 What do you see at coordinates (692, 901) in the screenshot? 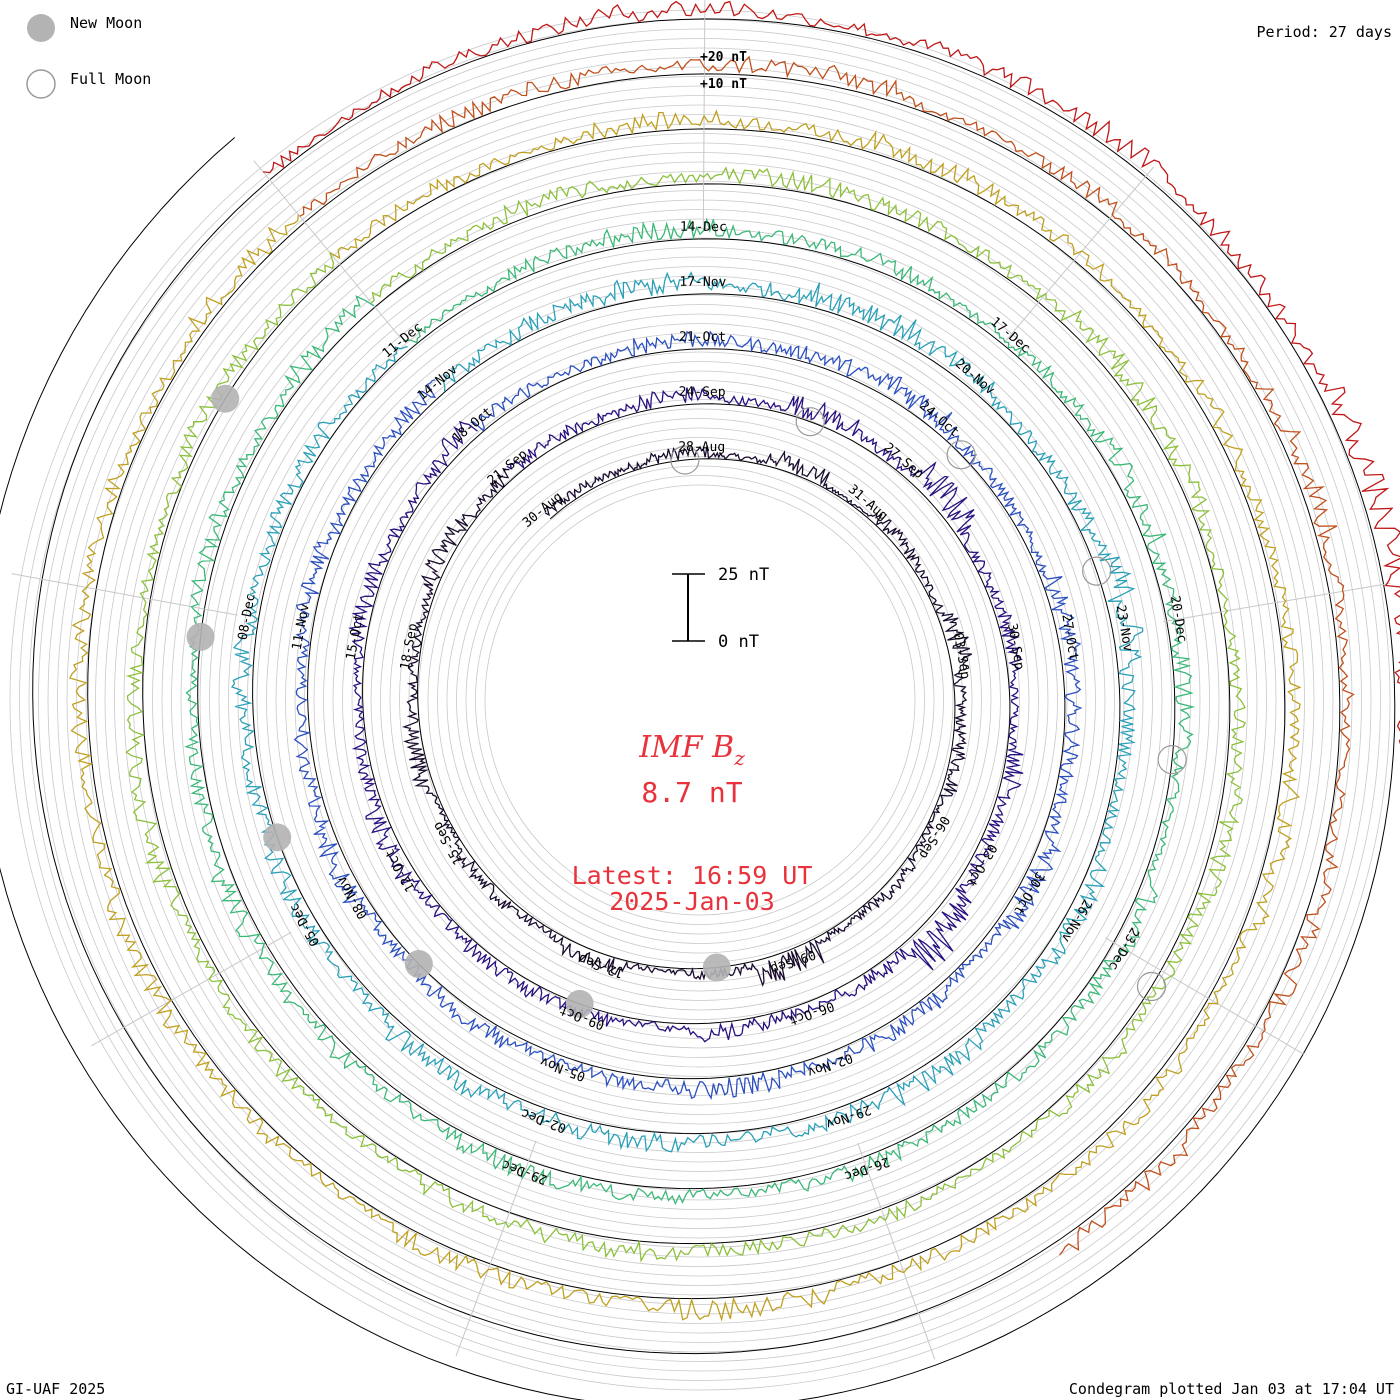
I see `latest-date: 2025-Jan-03` at bounding box center [692, 901].